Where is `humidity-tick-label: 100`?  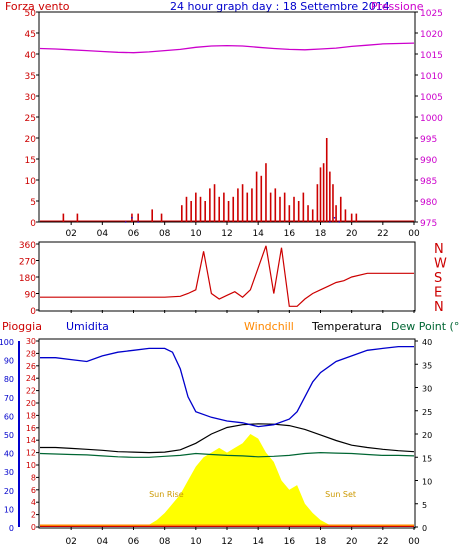
humidity-tick-label: 100 is located at coordinates (7, 342).